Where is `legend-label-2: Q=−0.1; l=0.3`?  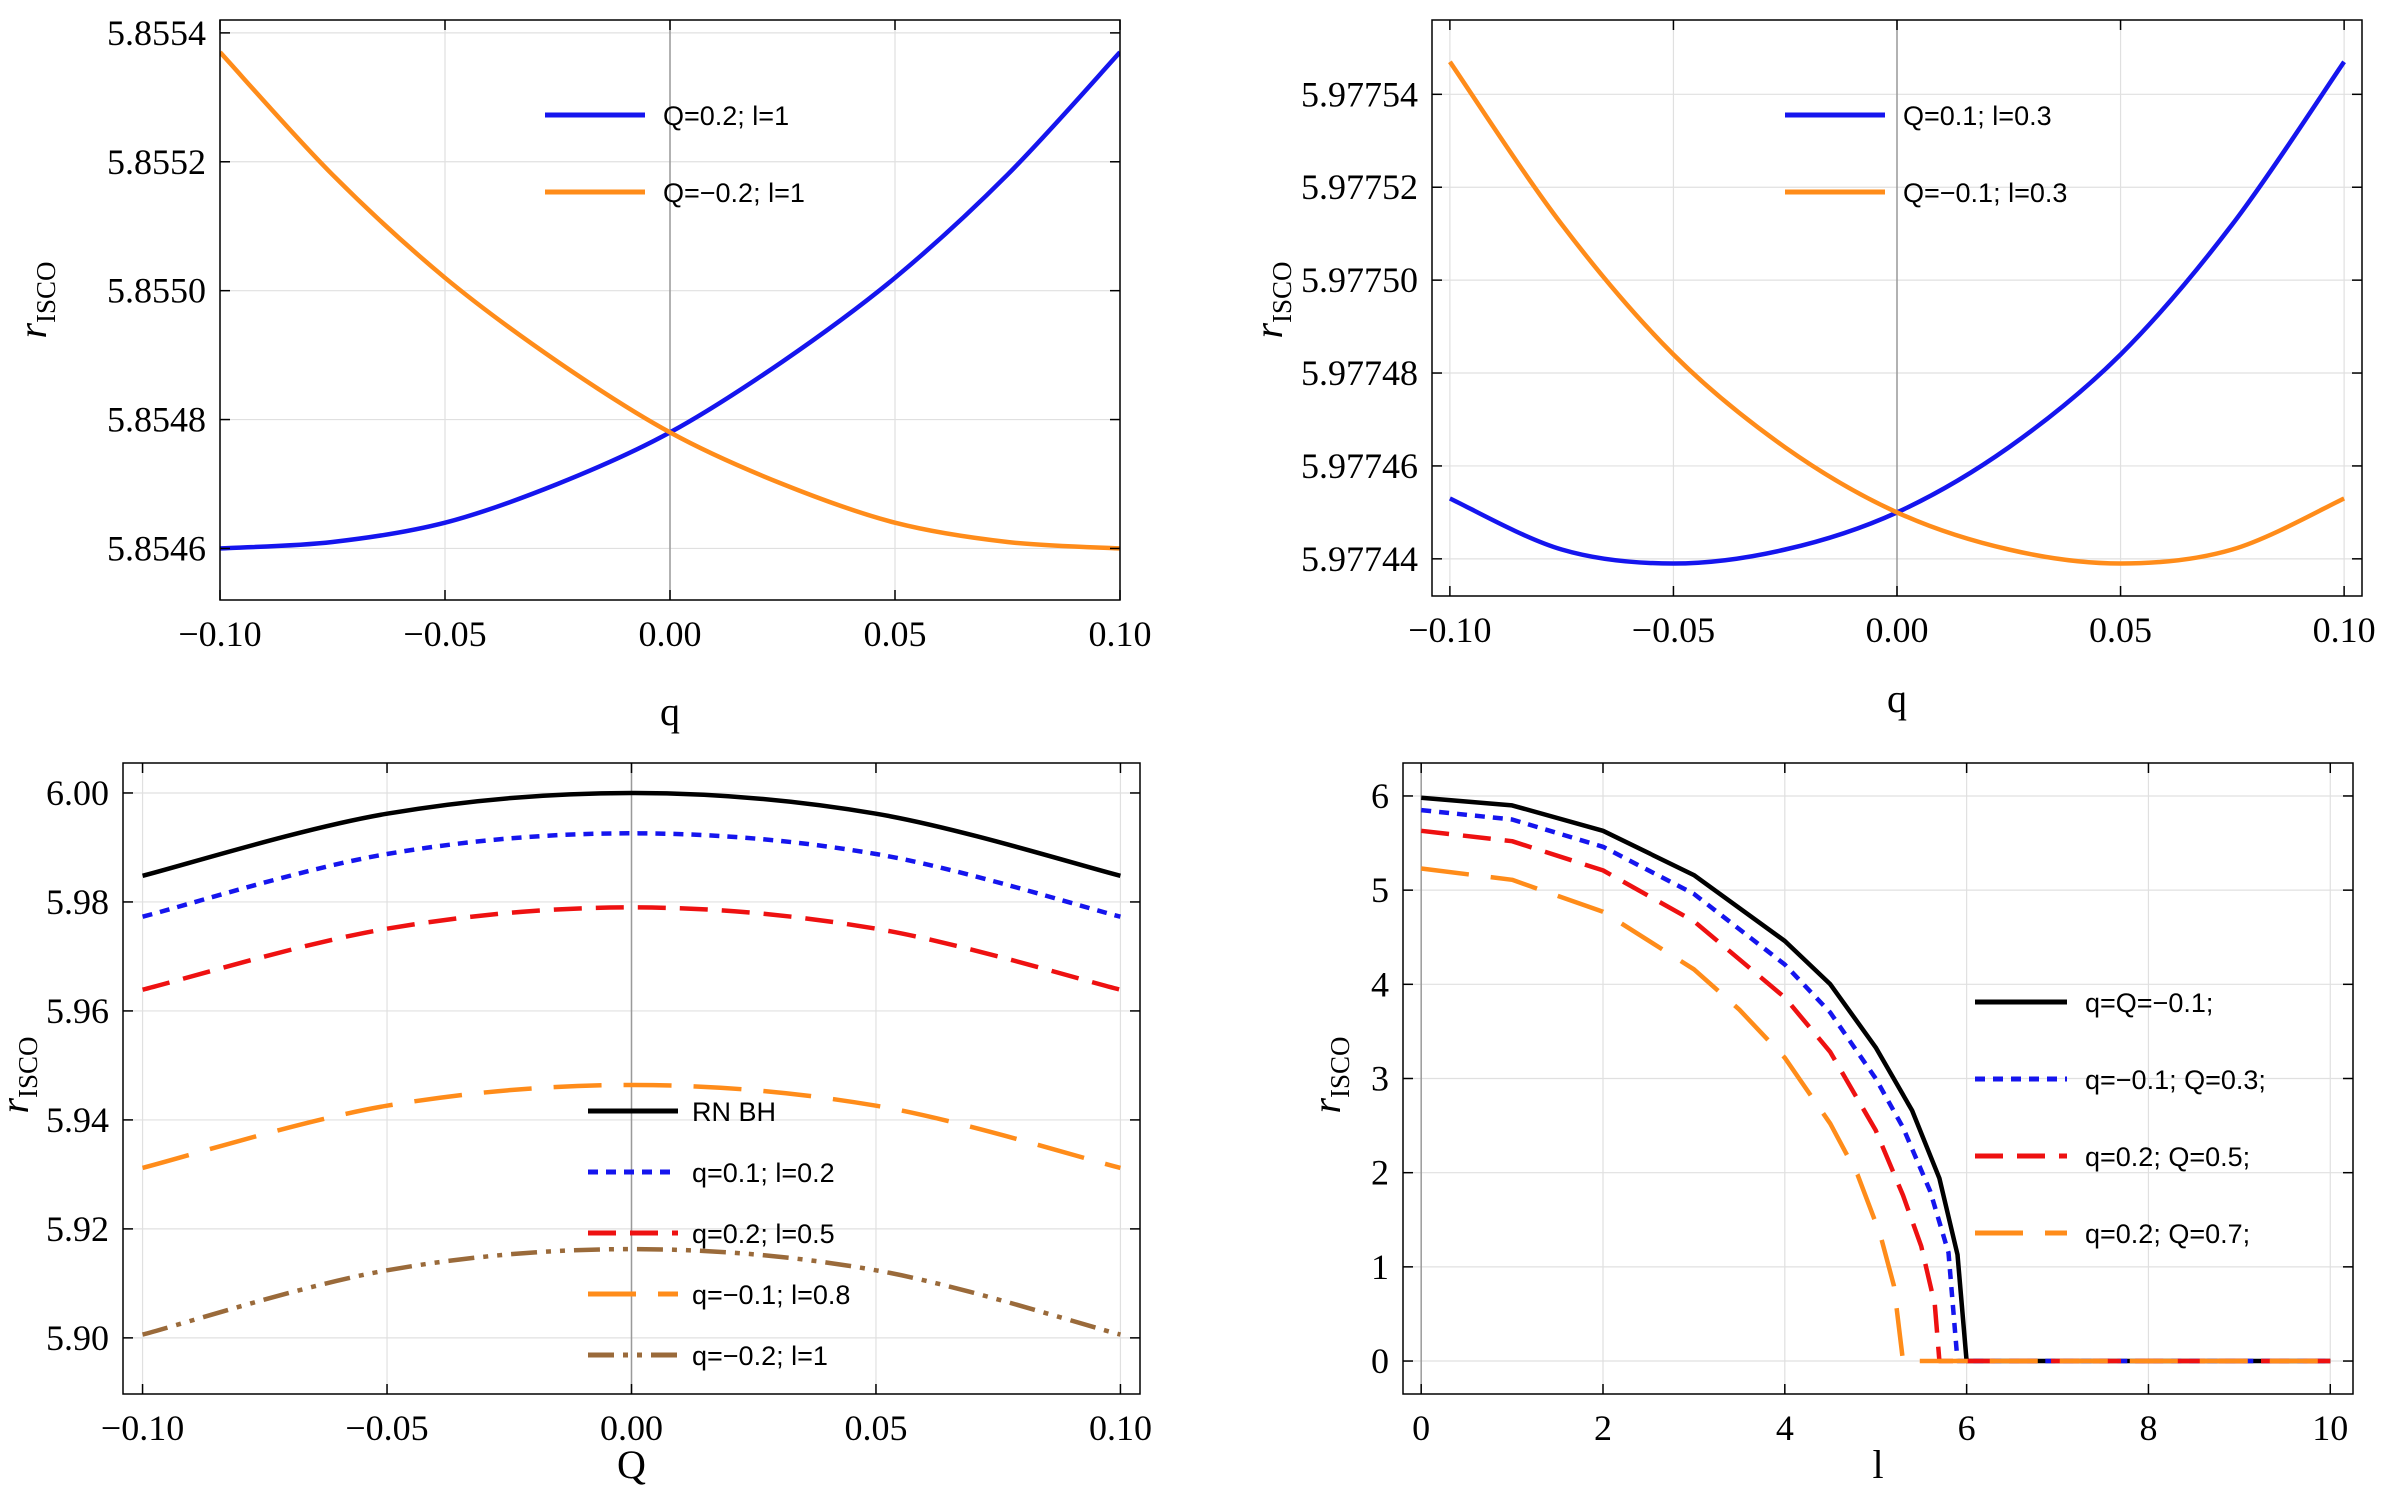
legend-label-2: Q=−0.1; l=0.3 is located at coordinates (1985, 193).